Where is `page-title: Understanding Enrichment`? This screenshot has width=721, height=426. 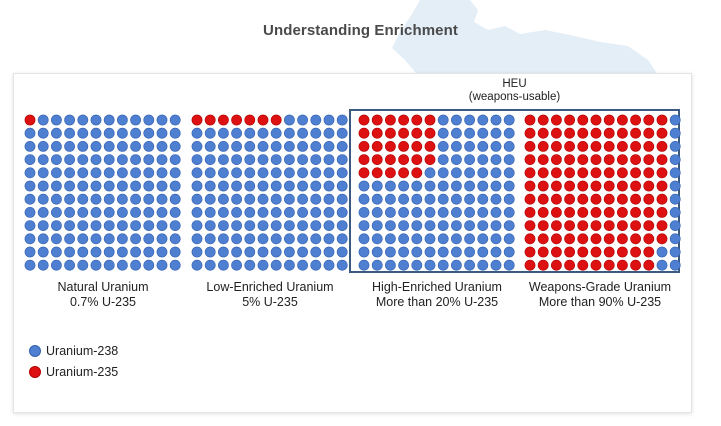 page-title: Understanding Enrichment is located at coordinates (360, 30).